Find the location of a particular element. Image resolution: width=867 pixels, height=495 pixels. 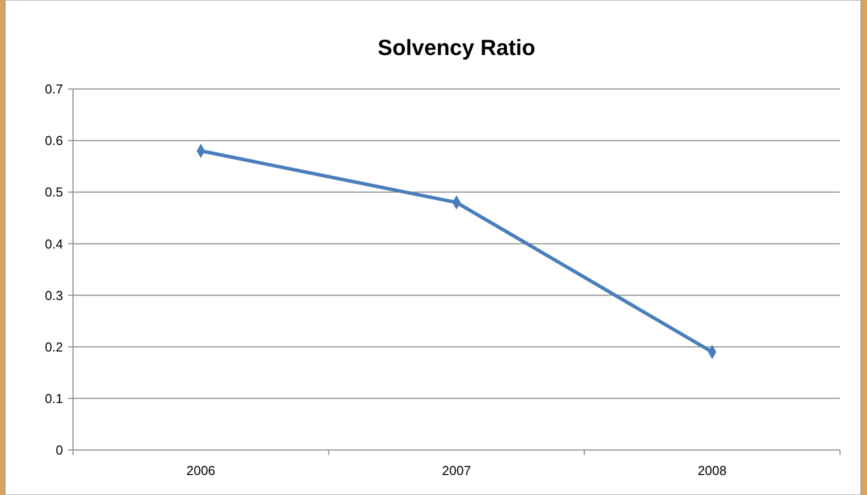

x-tick-label: 2006 is located at coordinates (201, 470).